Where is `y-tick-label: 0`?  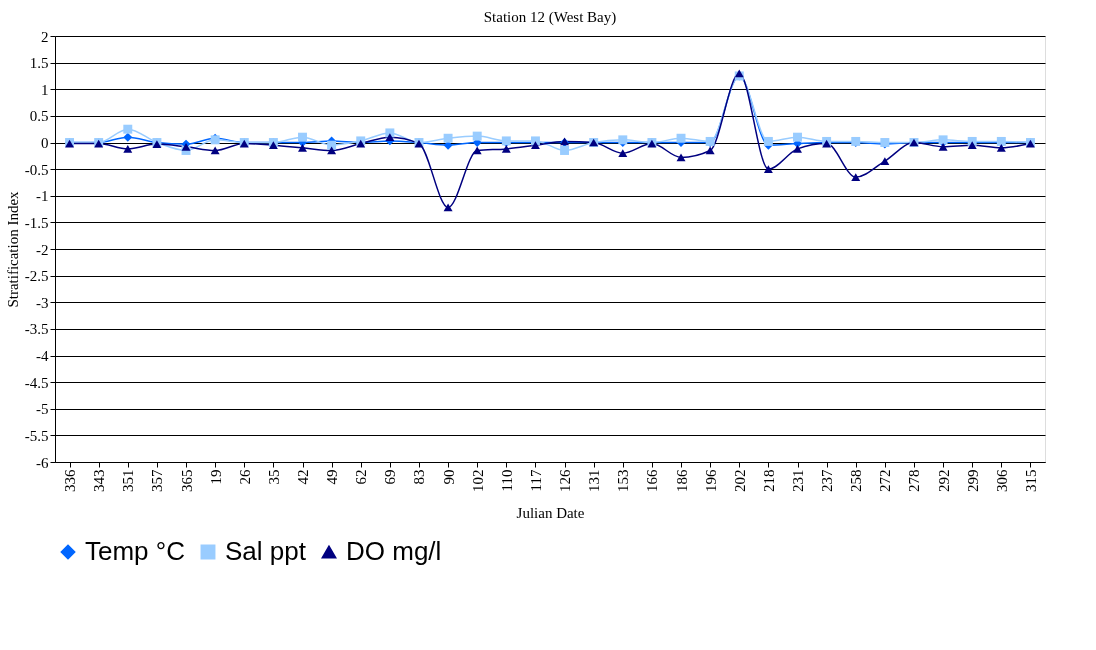
y-tick-label: 0 is located at coordinates (45, 143).